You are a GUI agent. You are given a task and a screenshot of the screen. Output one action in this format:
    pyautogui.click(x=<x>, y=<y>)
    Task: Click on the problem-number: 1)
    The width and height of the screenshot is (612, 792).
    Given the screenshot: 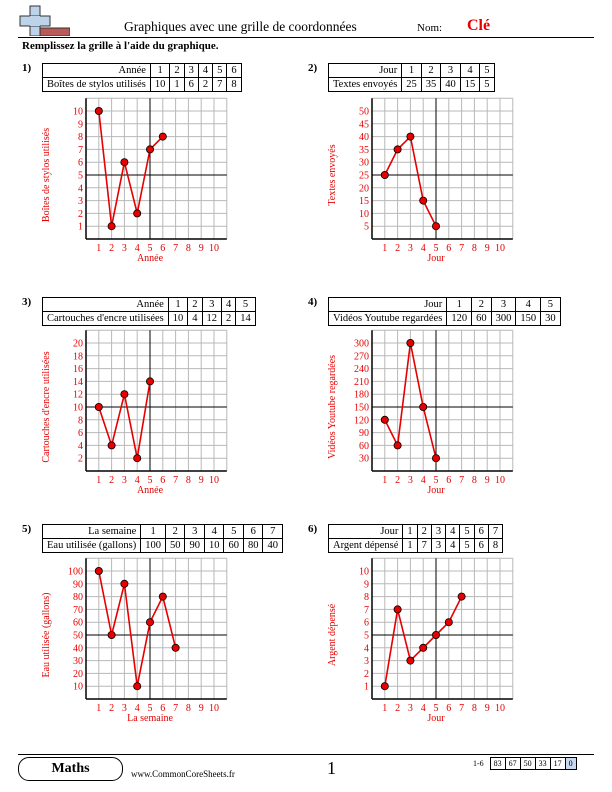 What is the action you would take?
    pyautogui.click(x=27, y=68)
    